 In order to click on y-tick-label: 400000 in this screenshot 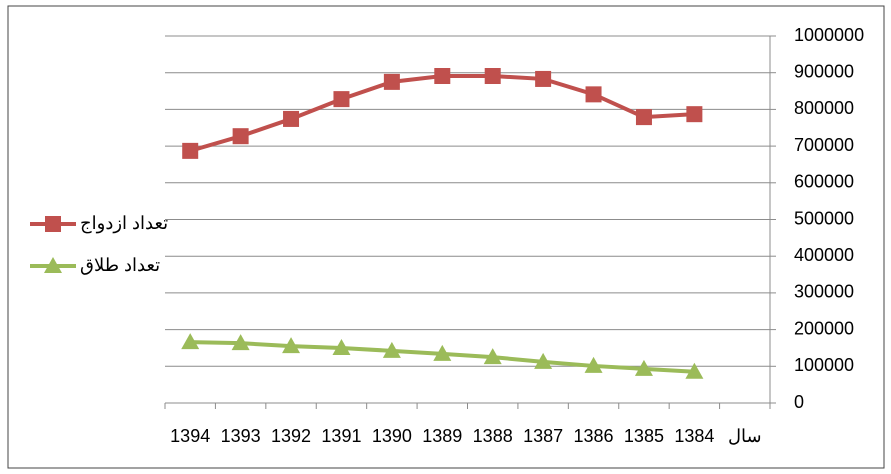, I will do `click(824, 255)`.